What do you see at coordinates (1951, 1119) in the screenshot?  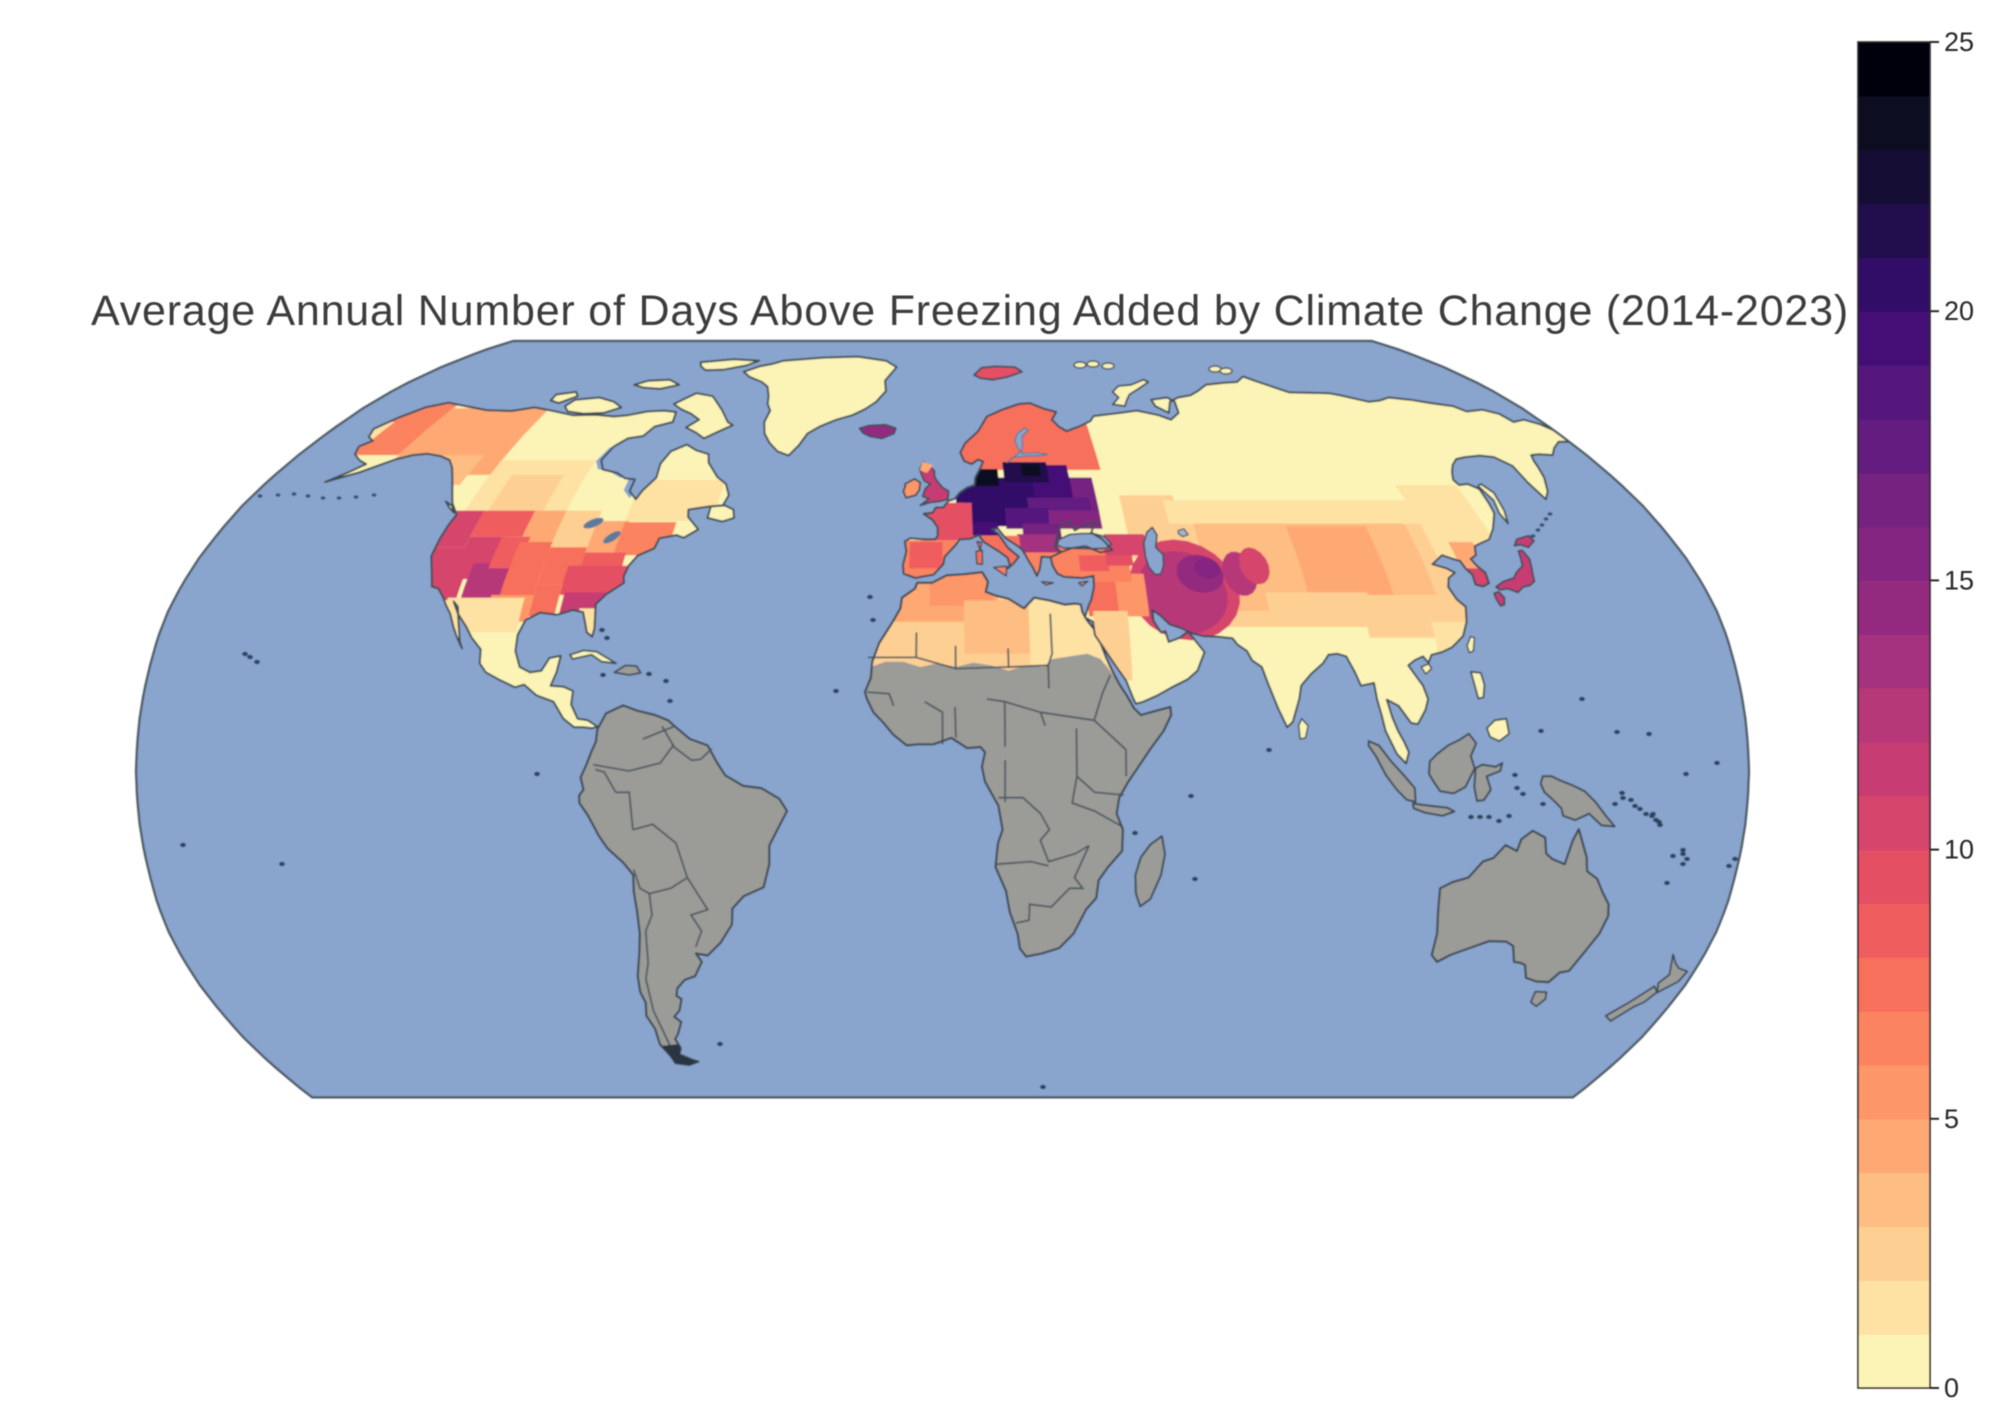 I see `svg-text: 5` at bounding box center [1951, 1119].